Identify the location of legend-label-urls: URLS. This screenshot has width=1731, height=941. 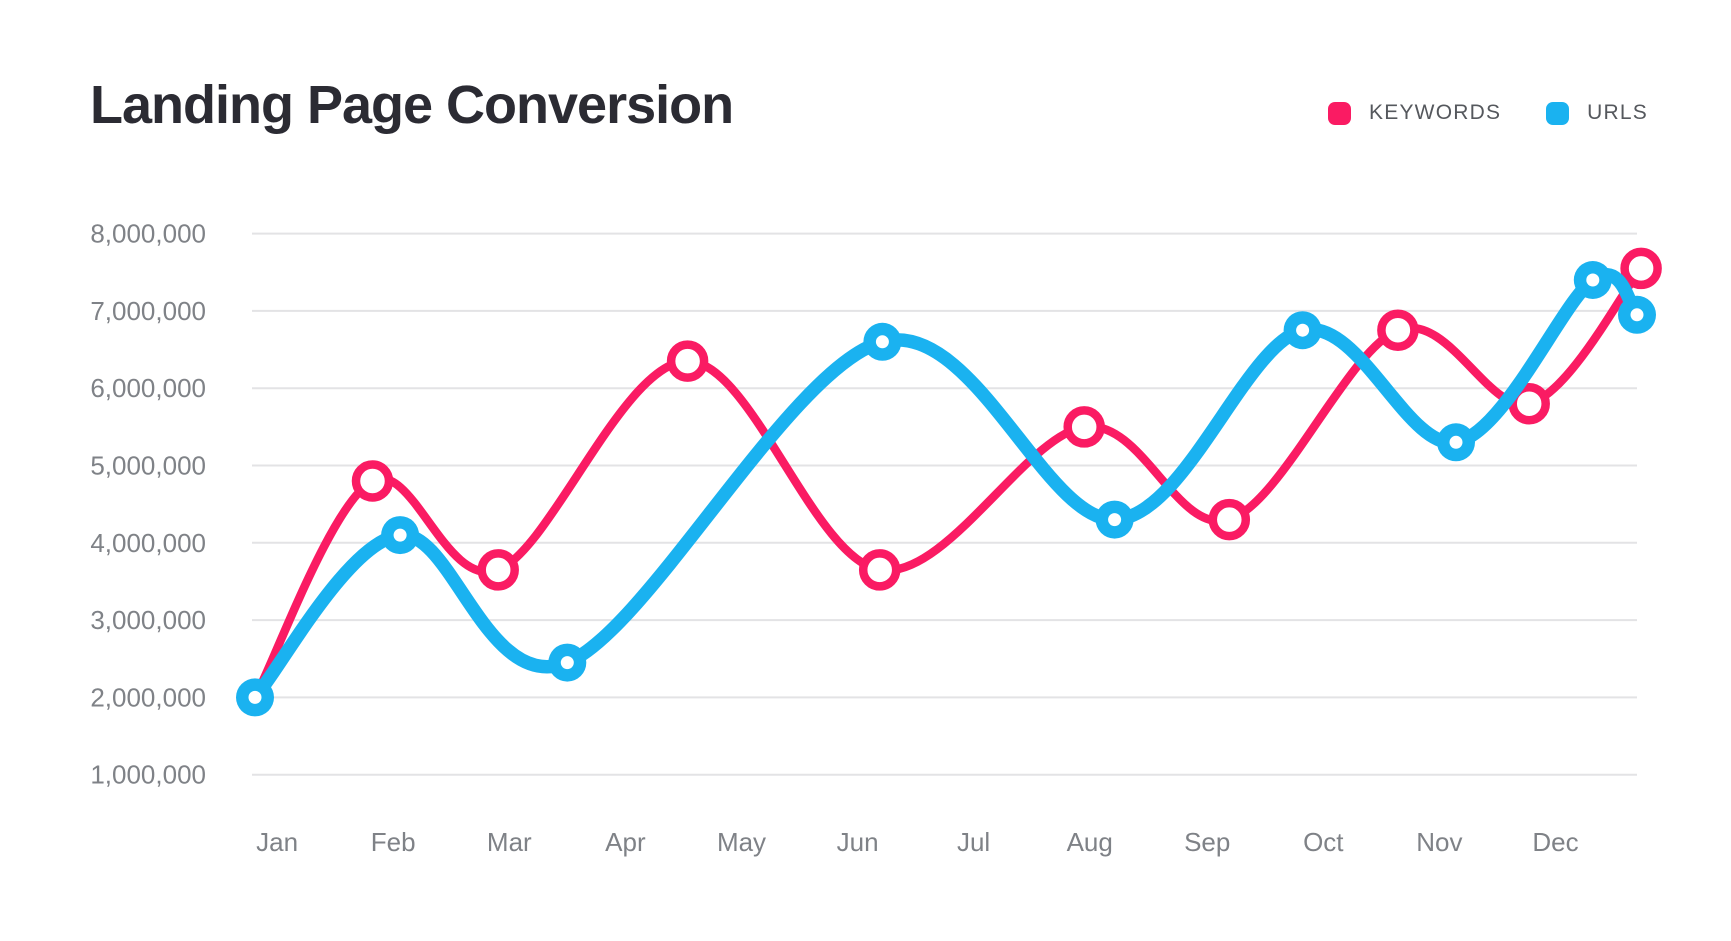
(1617, 112).